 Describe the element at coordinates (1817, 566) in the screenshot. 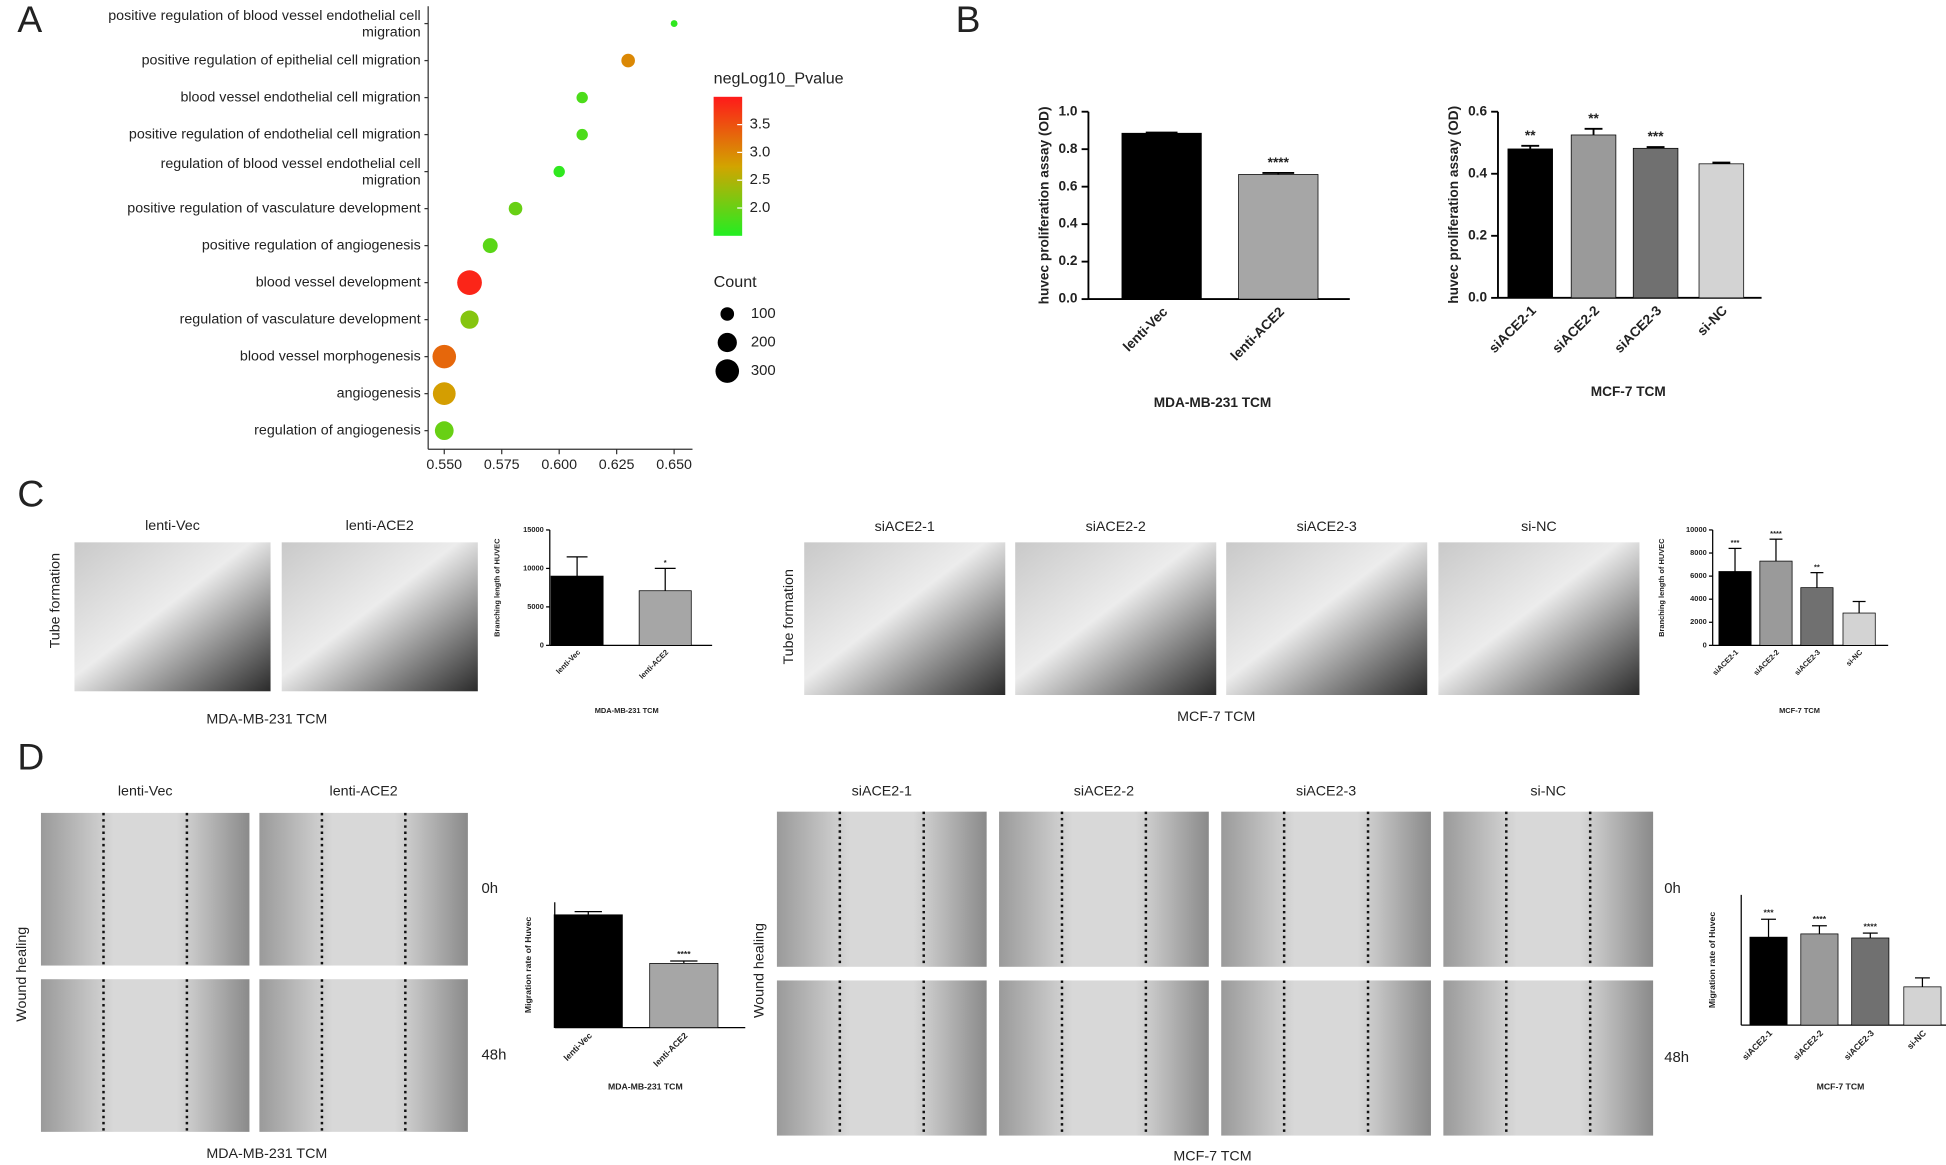

I see `significance: **` at that location.